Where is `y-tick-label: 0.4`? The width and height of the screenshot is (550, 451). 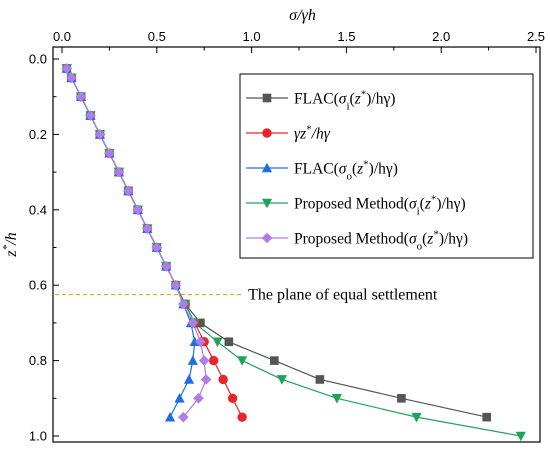
y-tick-label: 0.4 is located at coordinates (38, 209).